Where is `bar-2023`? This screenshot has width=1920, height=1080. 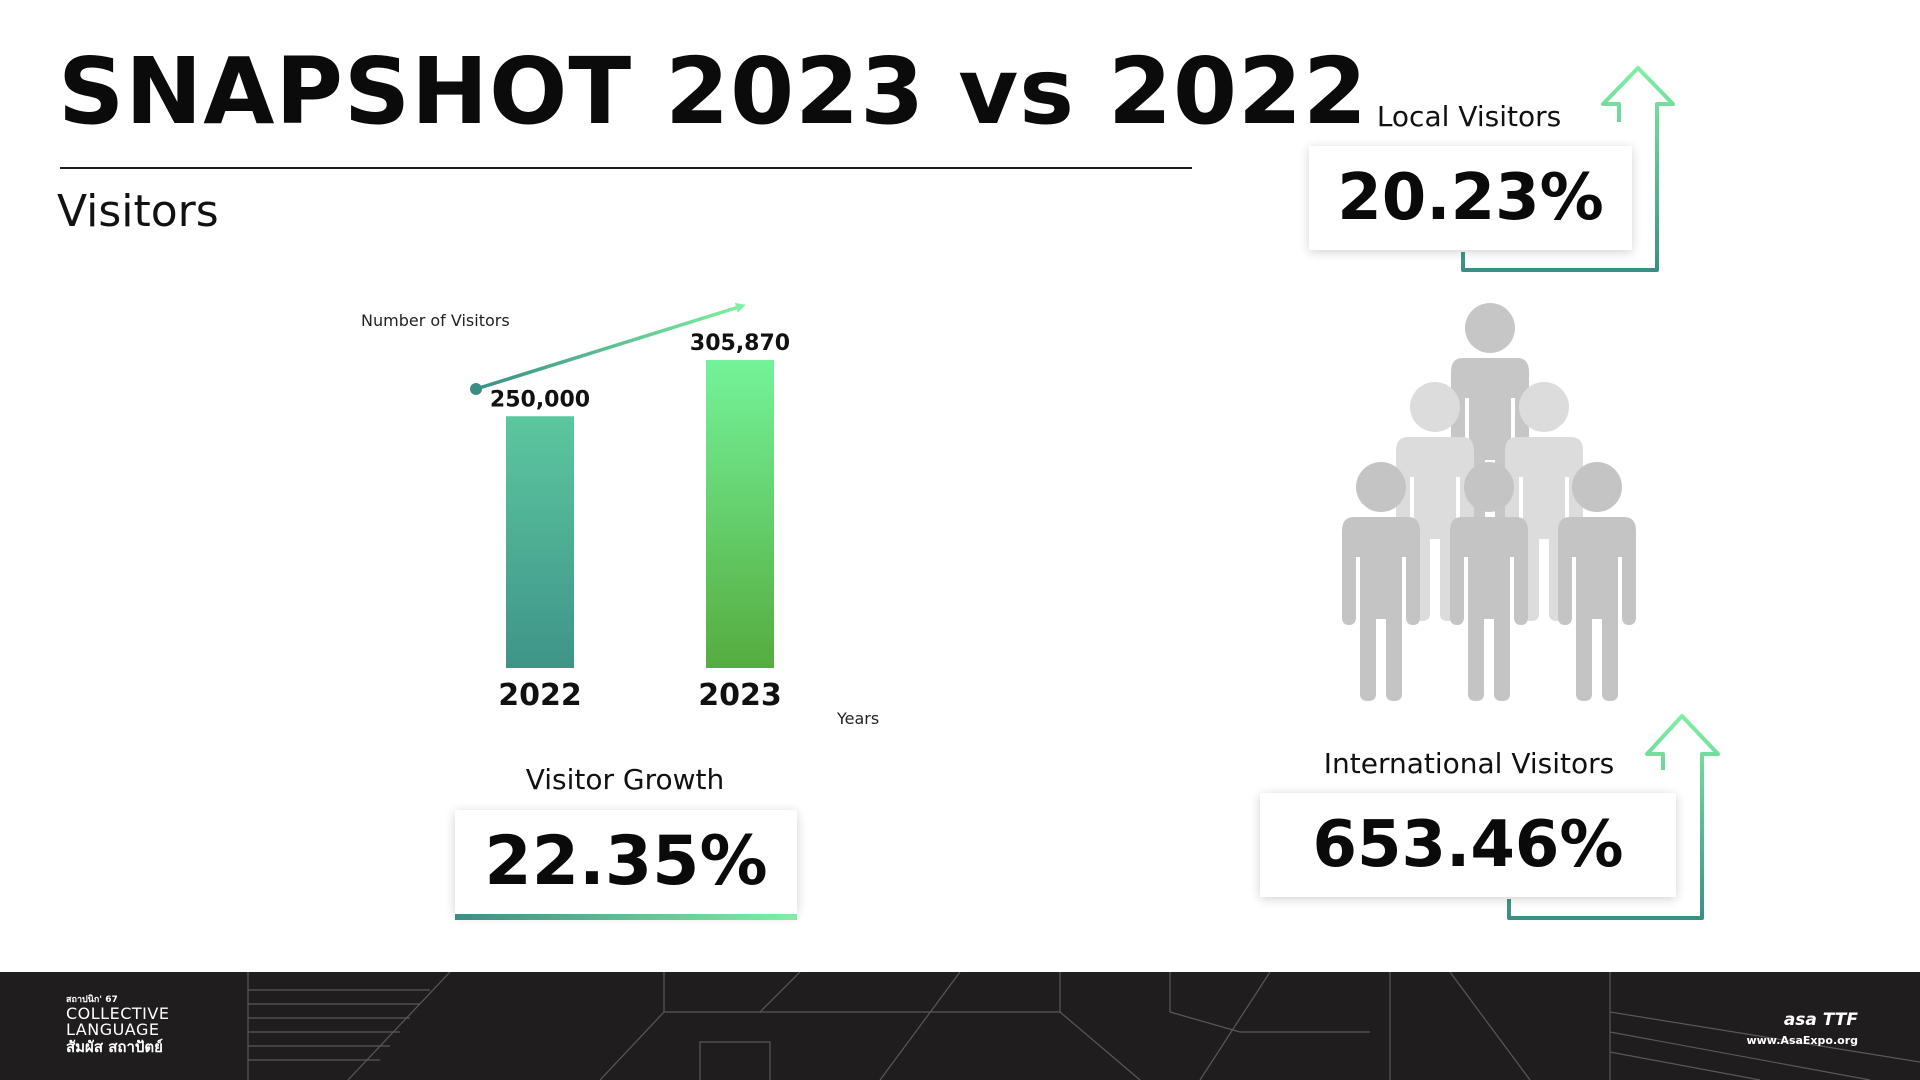 bar-2023 is located at coordinates (740, 514).